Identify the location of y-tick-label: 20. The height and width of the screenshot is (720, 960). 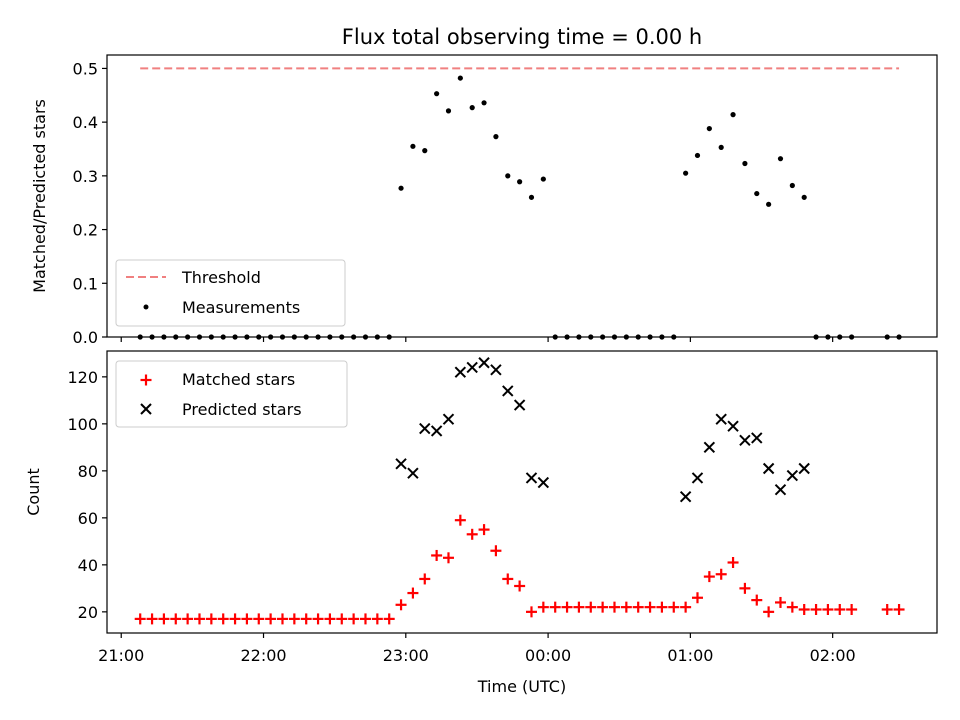
(88, 612).